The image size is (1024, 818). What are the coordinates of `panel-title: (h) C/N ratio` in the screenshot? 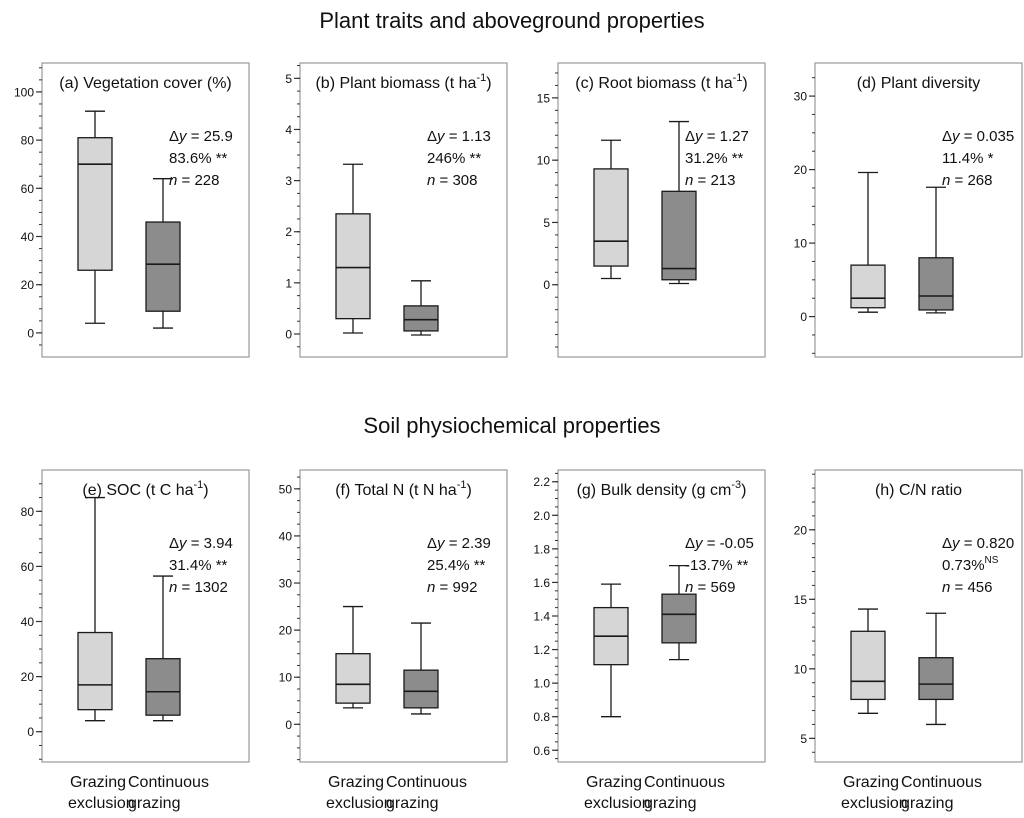 It's located at (918, 490).